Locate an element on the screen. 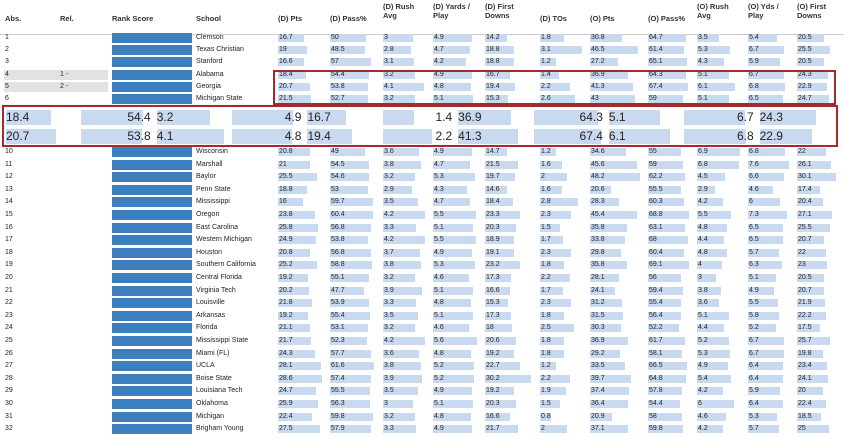  abs-rank: 30 is located at coordinates (9, 403).